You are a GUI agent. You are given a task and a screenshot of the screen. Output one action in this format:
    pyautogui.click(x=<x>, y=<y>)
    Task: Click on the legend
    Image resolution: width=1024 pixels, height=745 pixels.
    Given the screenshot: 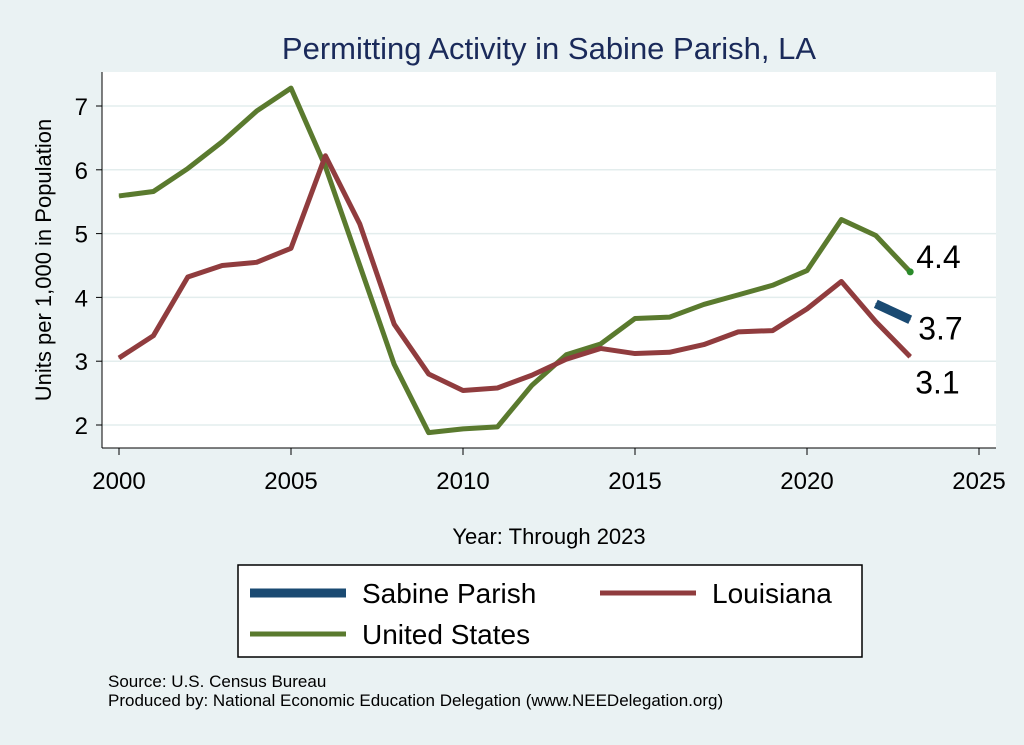 What is the action you would take?
    pyautogui.click(x=550, y=611)
    